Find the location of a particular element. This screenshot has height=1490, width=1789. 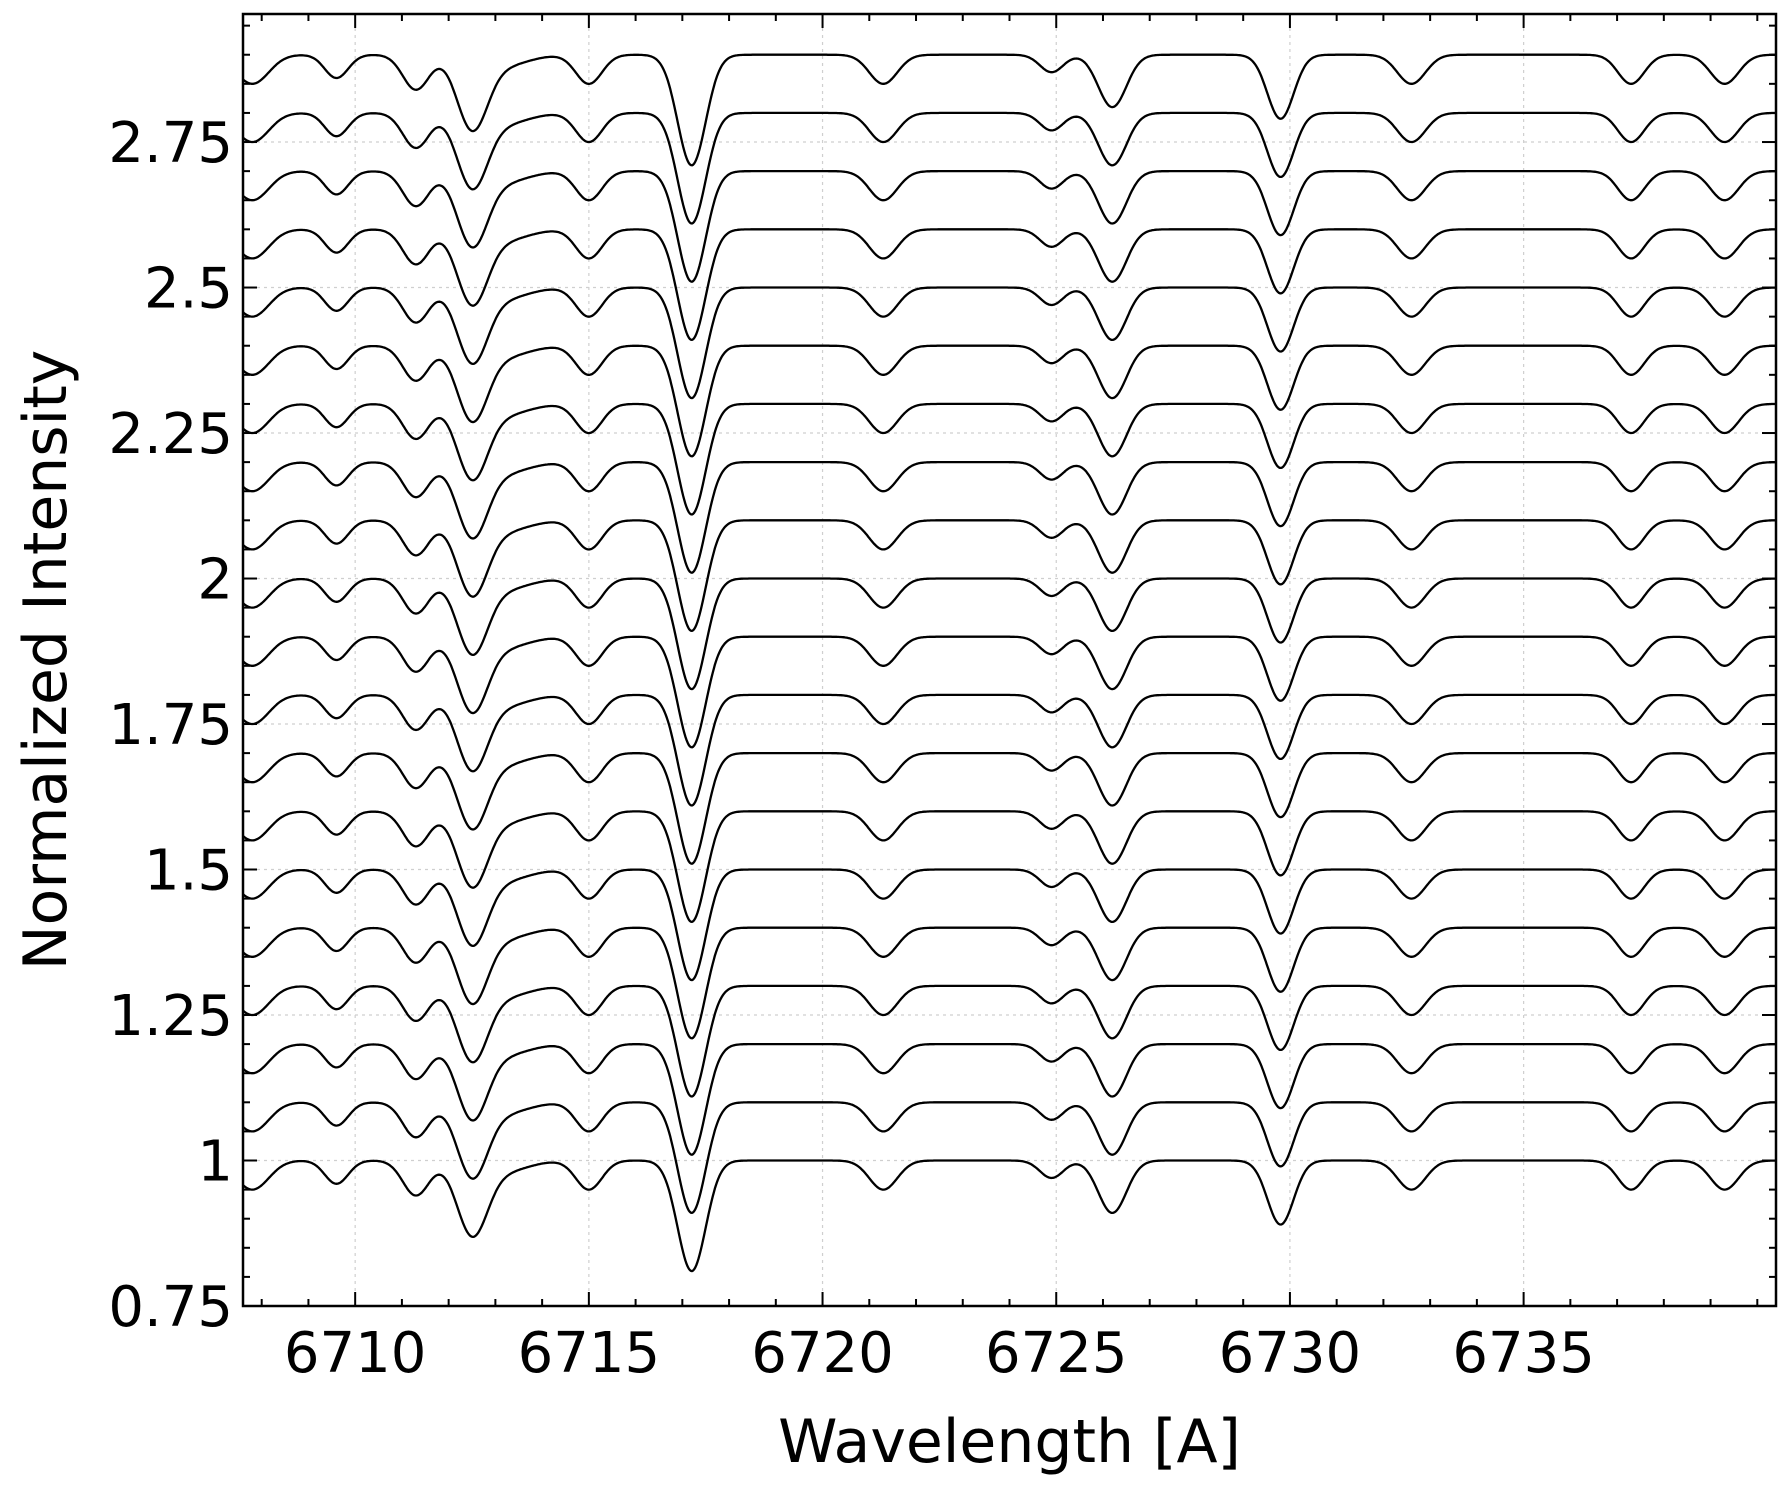

y-tick-label: 2 is located at coordinates (215, 580).